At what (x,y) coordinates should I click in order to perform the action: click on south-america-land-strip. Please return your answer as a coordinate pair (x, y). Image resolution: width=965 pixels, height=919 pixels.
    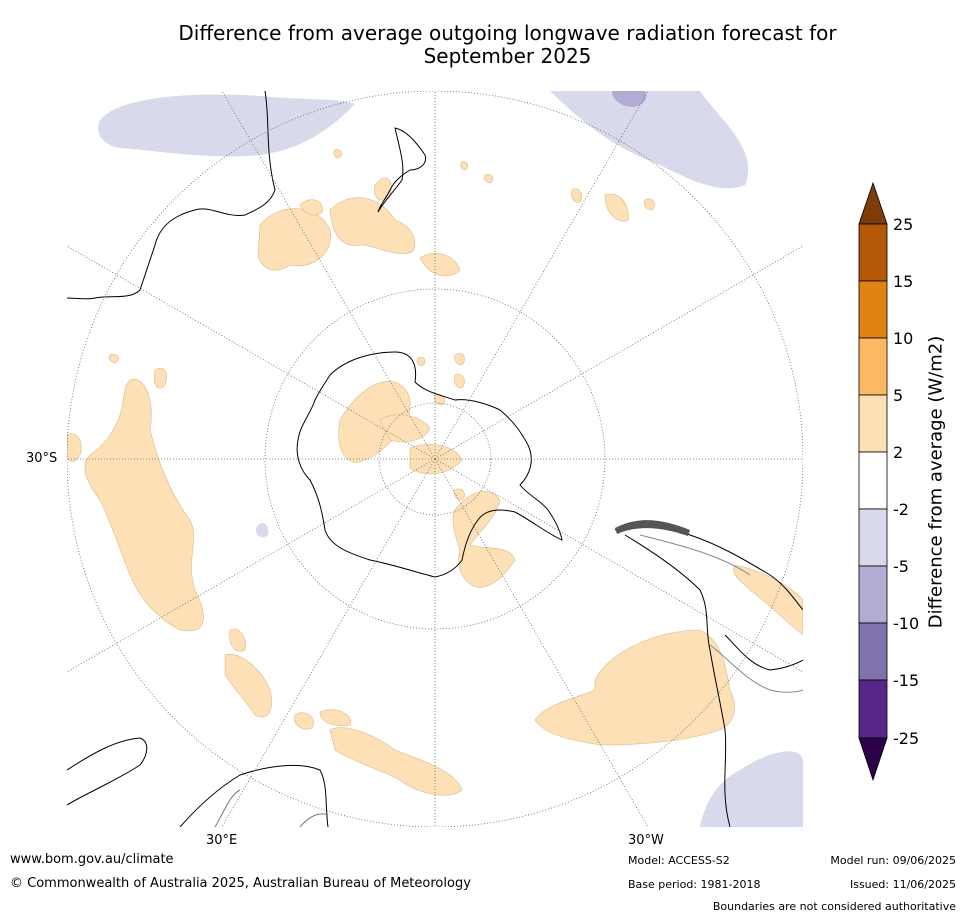
    Looking at the image, I should click on (652, 528).